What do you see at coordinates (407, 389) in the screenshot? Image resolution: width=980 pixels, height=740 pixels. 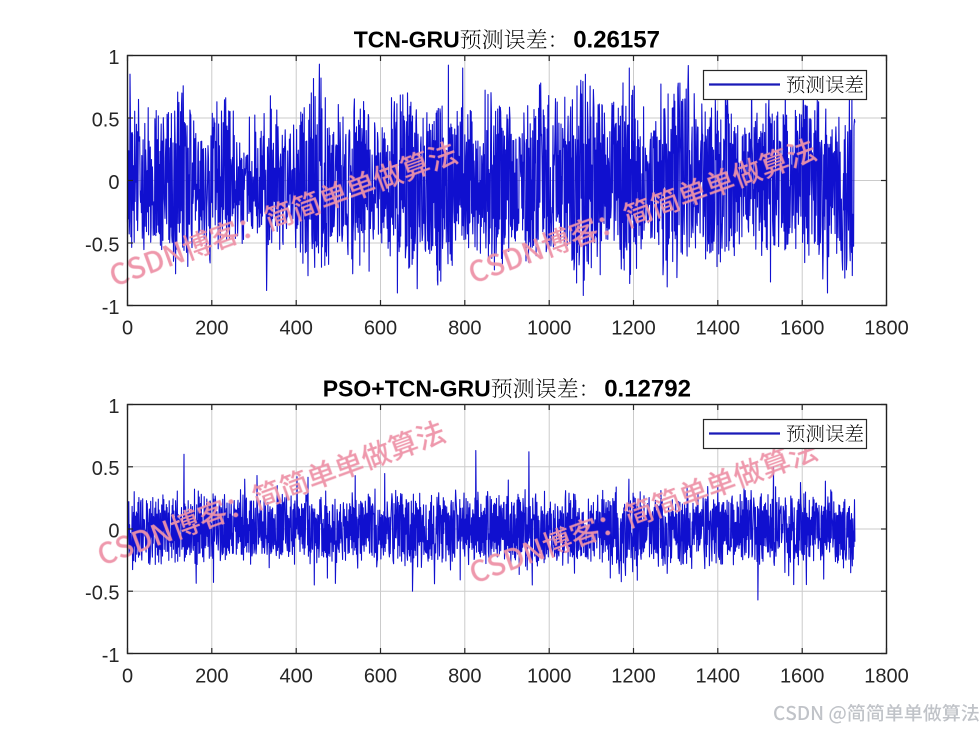 I see `svg-text: PSO+TCN-GRU` at bounding box center [407, 389].